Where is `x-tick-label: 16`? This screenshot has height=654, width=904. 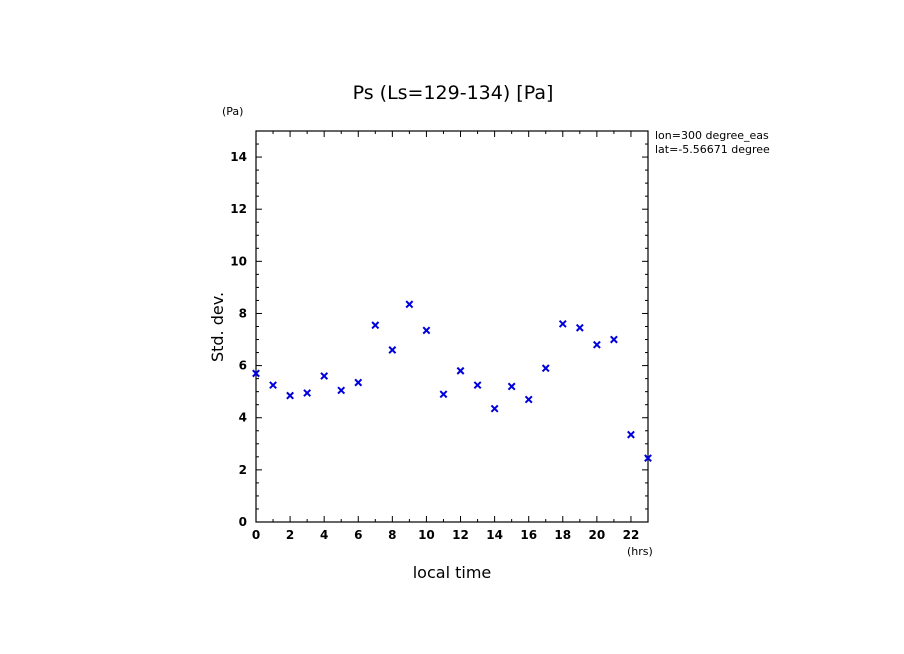
x-tick-label: 16 is located at coordinates (528, 535).